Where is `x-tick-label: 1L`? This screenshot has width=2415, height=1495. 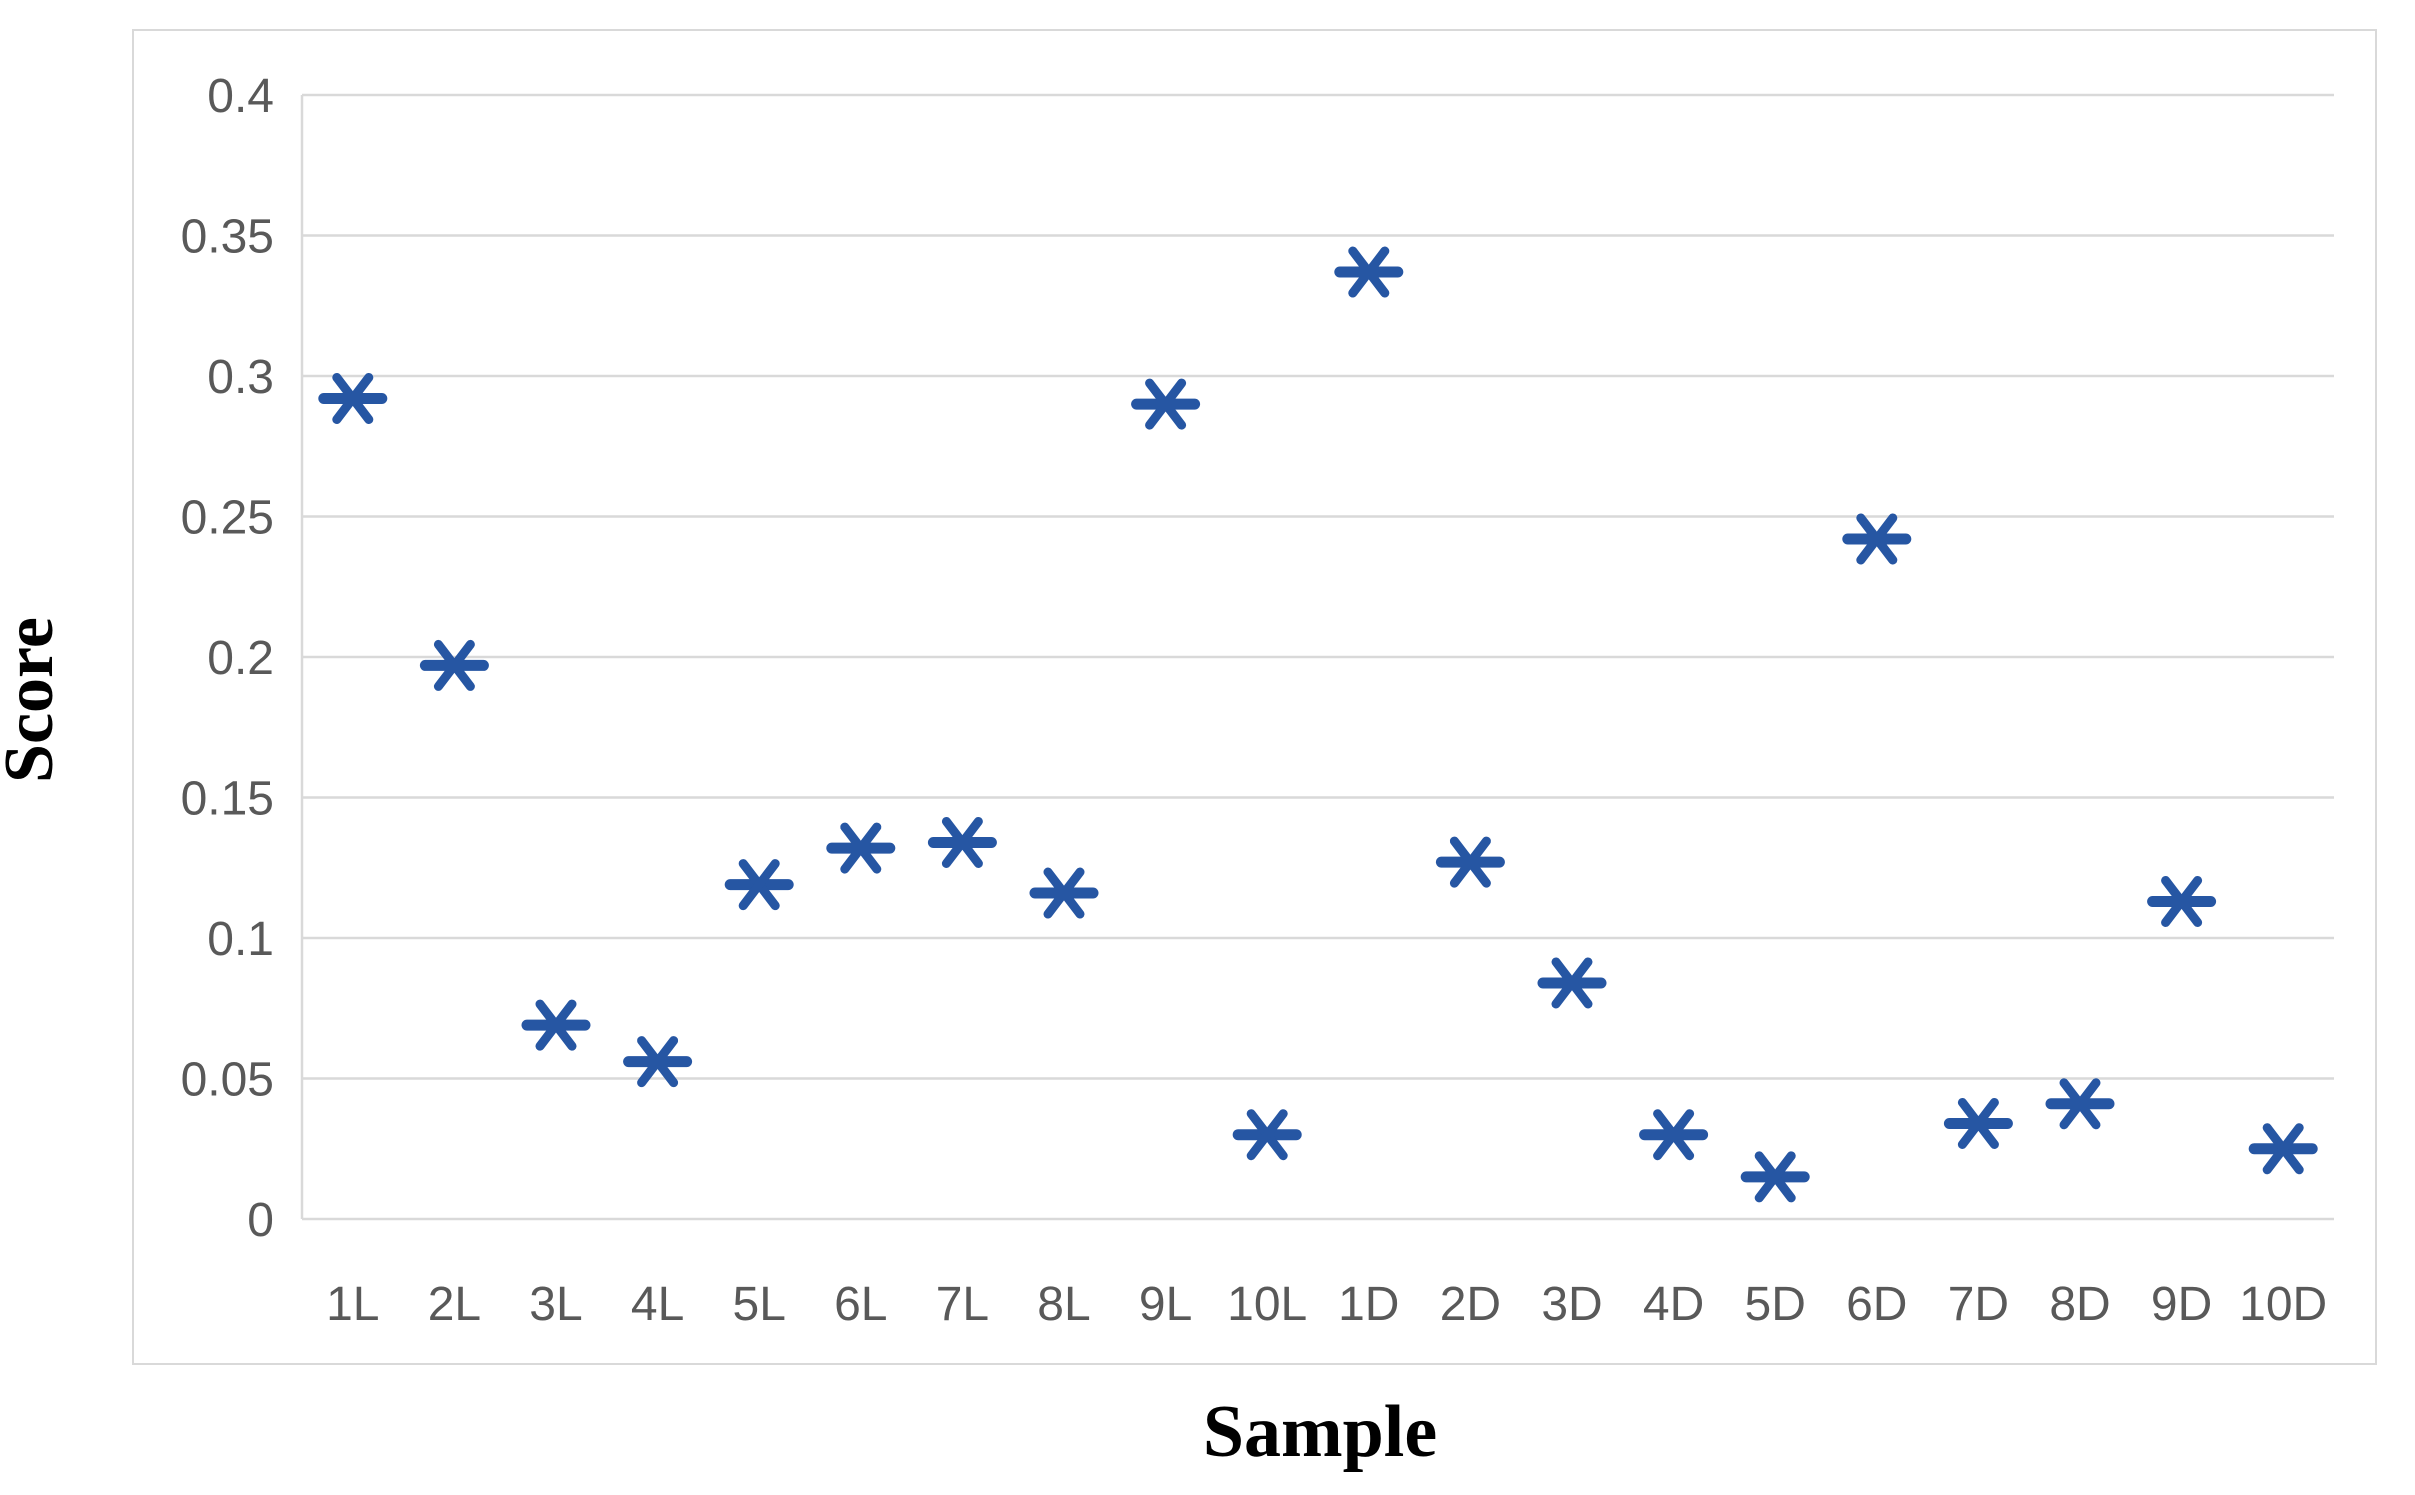
x-tick-label: 1L is located at coordinates (352, 1304).